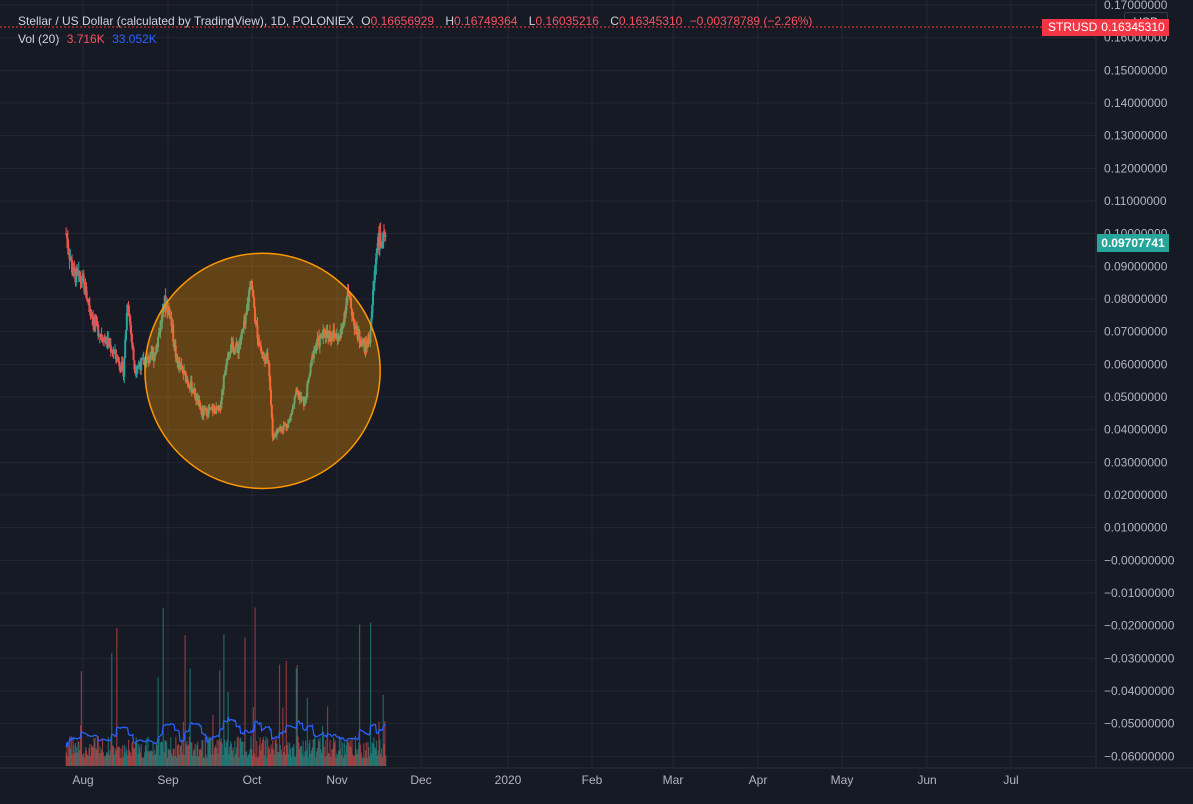 This screenshot has width=1193, height=804. I want to click on low-key: L, so click(532, 21).